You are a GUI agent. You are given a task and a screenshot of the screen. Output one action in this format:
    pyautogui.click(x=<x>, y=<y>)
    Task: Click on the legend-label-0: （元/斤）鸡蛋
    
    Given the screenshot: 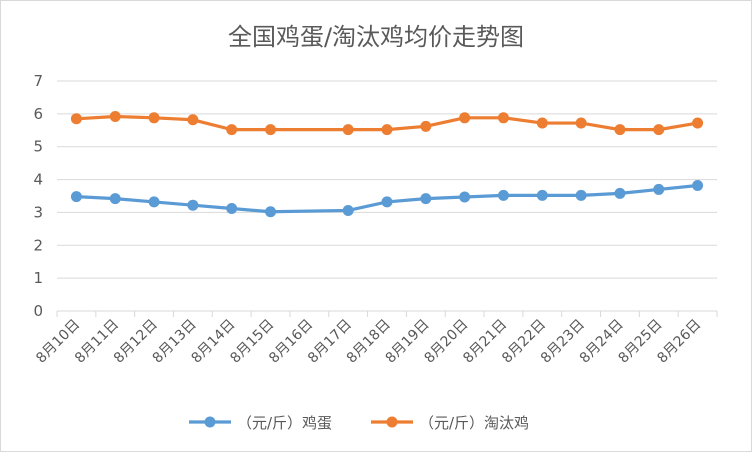 What is the action you would take?
    pyautogui.click(x=284, y=423)
    